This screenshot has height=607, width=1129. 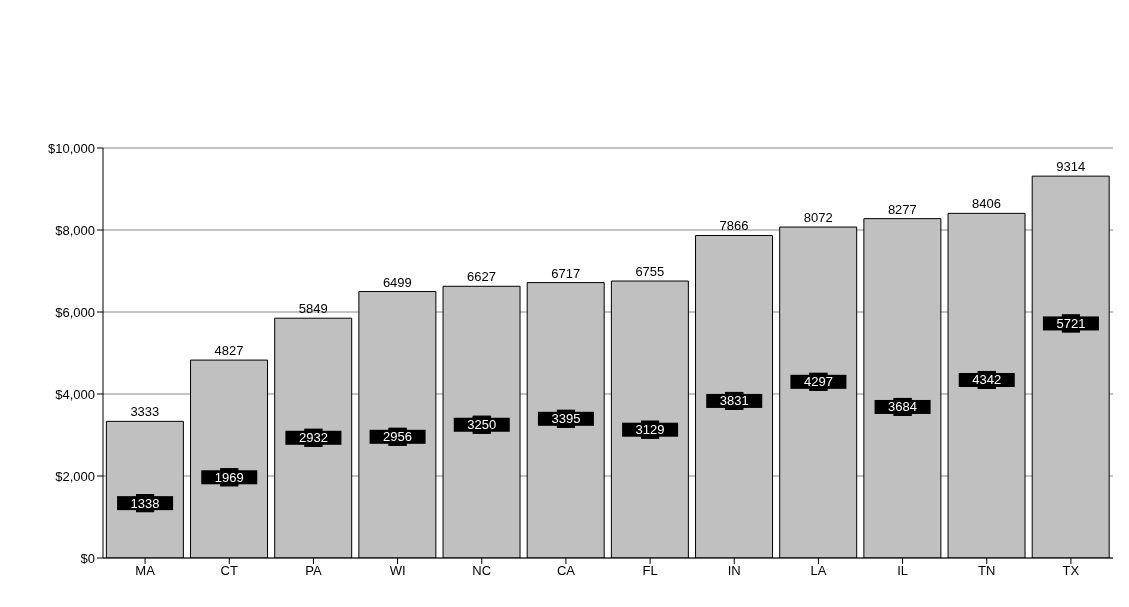 What do you see at coordinates (75, 394) in the screenshot?
I see `y-tick-label: $4,000` at bounding box center [75, 394].